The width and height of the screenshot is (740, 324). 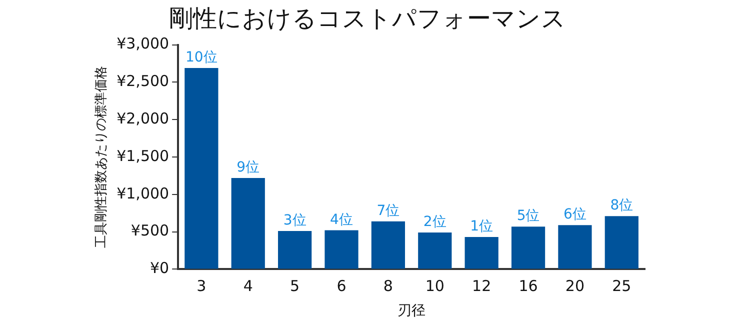 I want to click on annotation: 8位, so click(x=622, y=206).